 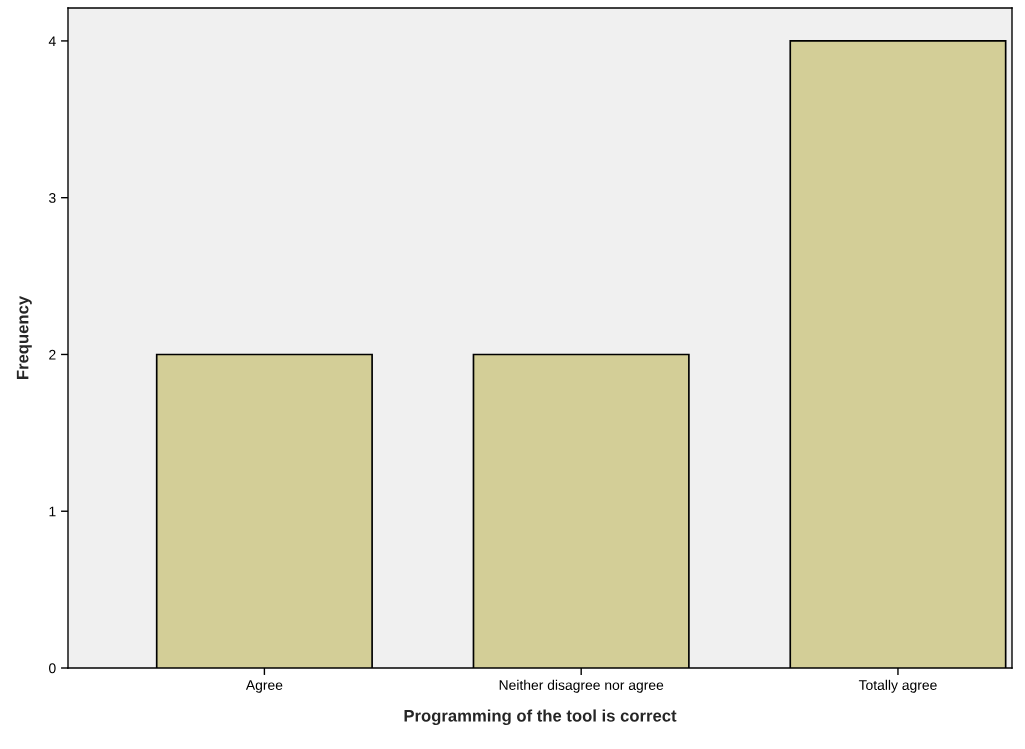 What do you see at coordinates (897, 686) in the screenshot?
I see `x-tick-label: Totally agree` at bounding box center [897, 686].